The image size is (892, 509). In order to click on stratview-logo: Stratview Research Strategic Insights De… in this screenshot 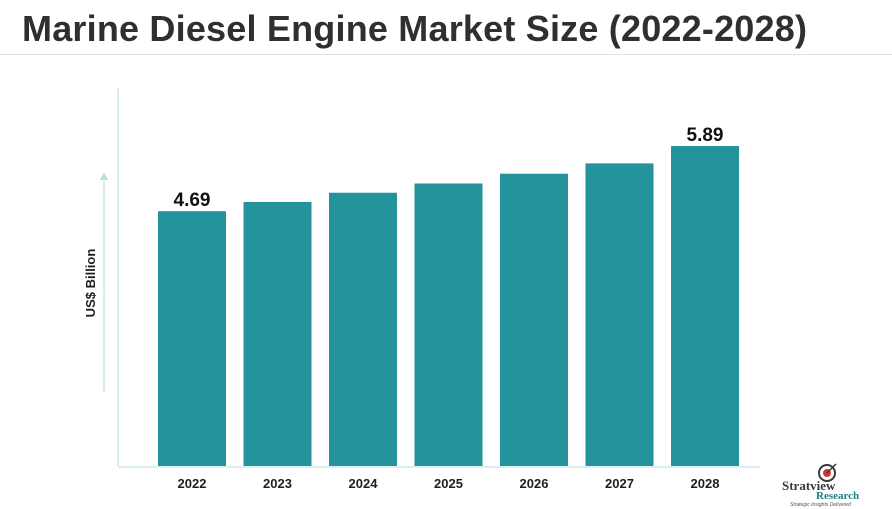, I will do `click(832, 485)`.